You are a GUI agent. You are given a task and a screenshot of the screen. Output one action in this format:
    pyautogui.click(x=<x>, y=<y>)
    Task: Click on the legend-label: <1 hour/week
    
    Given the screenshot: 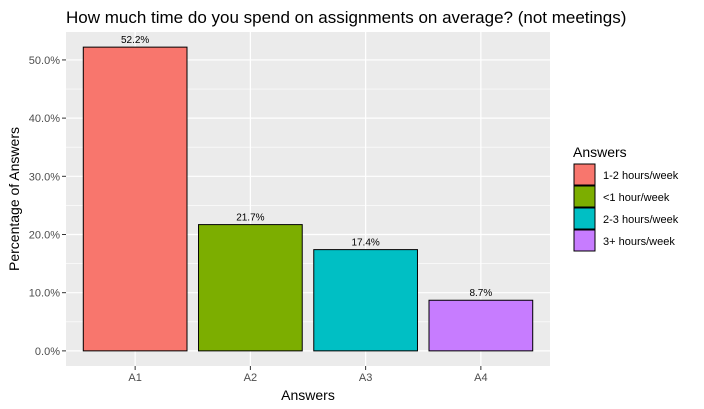 What is the action you would take?
    pyautogui.click(x=636, y=198)
    